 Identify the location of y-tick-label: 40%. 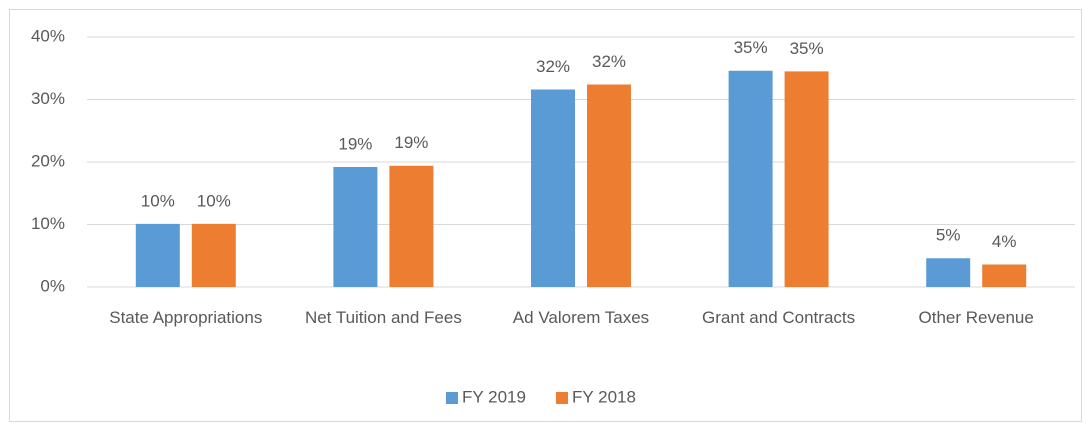
(48, 35).